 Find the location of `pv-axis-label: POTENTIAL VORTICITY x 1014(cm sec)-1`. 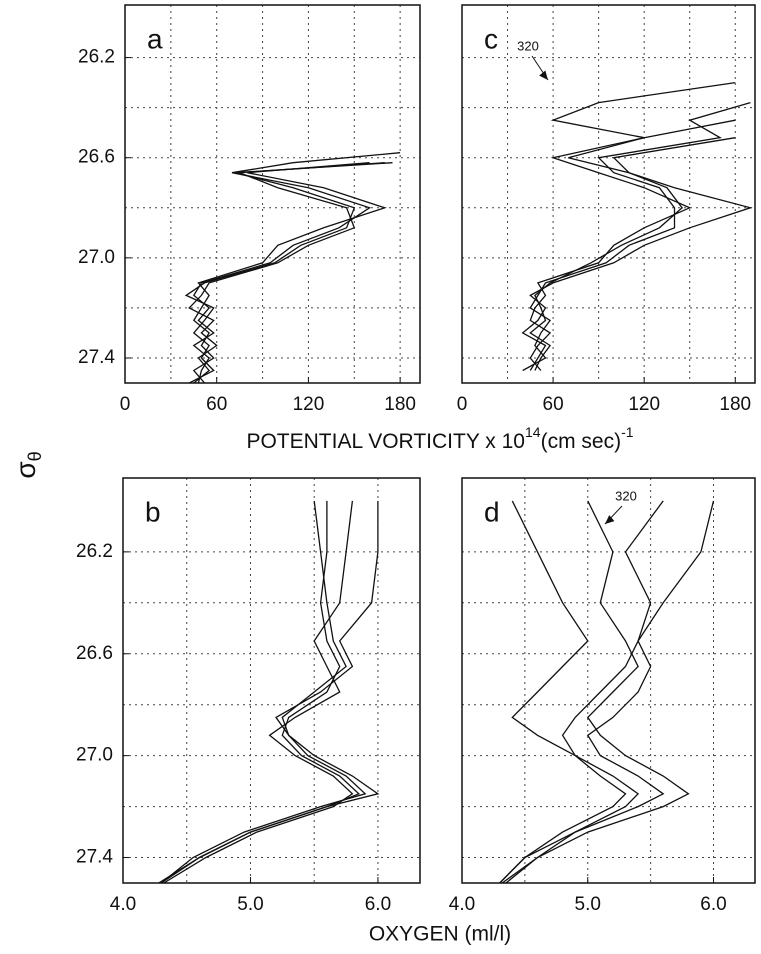

pv-axis-label: POTENTIAL VORTICITY x 1014(cm sec)-1 is located at coordinates (439, 438).